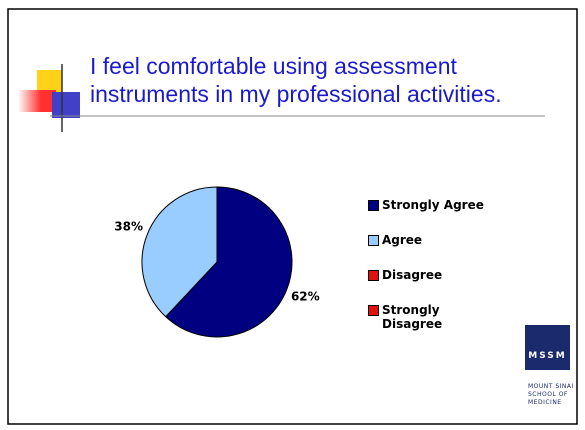 The image size is (585, 430). I want to click on logo-line: MOUNT SINAI, so click(551, 386).